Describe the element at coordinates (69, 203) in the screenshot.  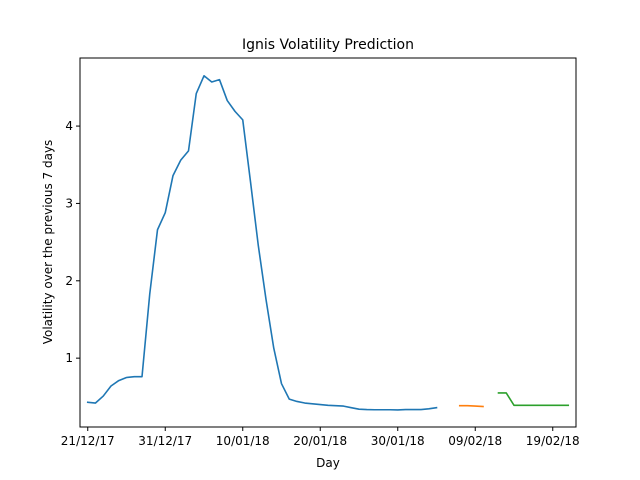
I see `y-tick-label: 3` at that location.